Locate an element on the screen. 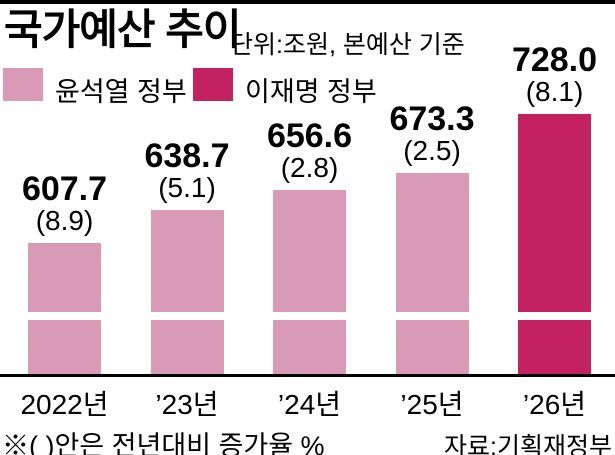 The height and width of the screenshot is (455, 615). footnote: ※( )안은 전년대비 증가율 % is located at coordinates (163, 443).